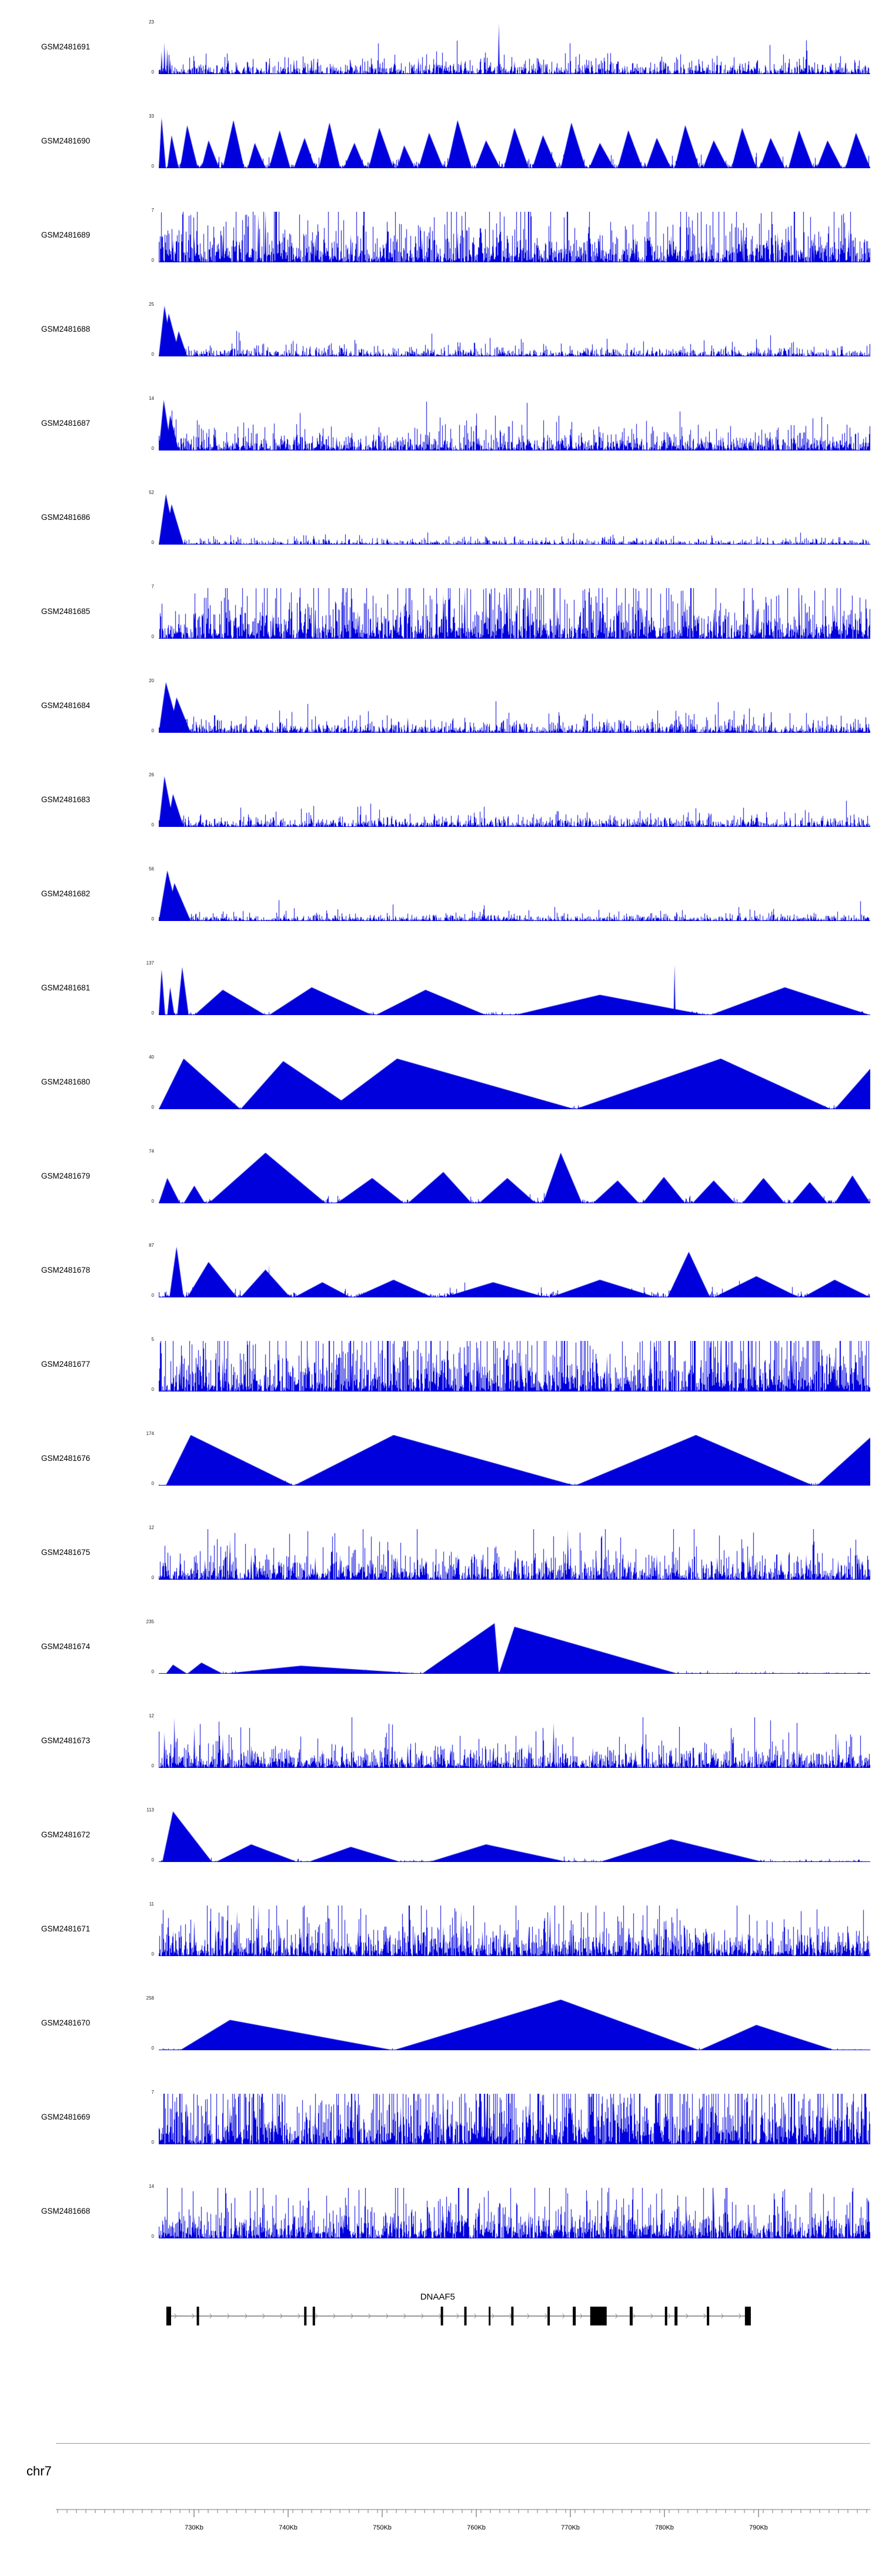  Describe the element at coordinates (66, 705) in the screenshot. I see `track-label: GSM2481684` at that location.